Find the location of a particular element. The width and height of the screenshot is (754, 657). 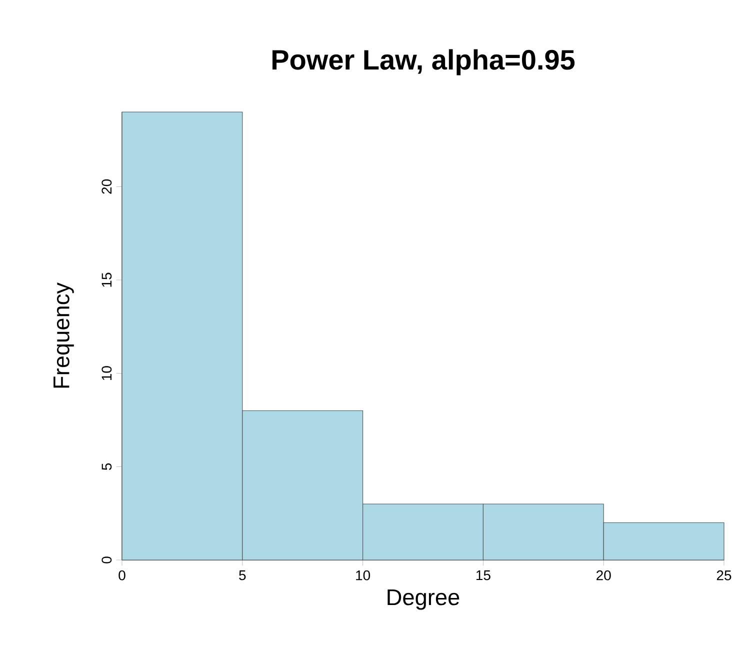

y-tick-label: 5 is located at coordinates (107, 466).